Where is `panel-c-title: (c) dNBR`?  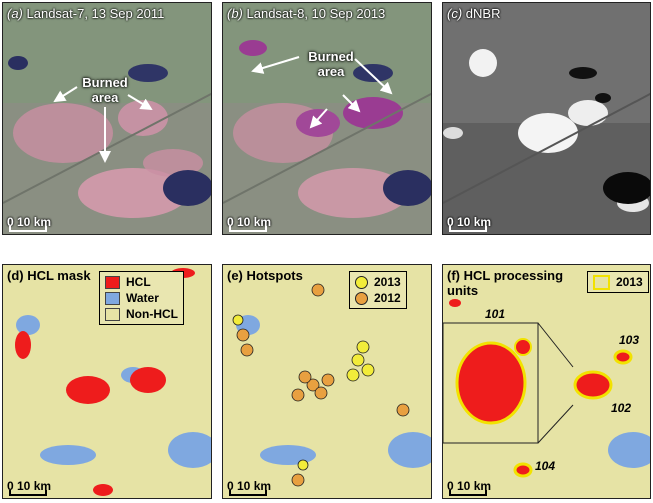 panel-c-title: (c) dNBR is located at coordinates (474, 13).